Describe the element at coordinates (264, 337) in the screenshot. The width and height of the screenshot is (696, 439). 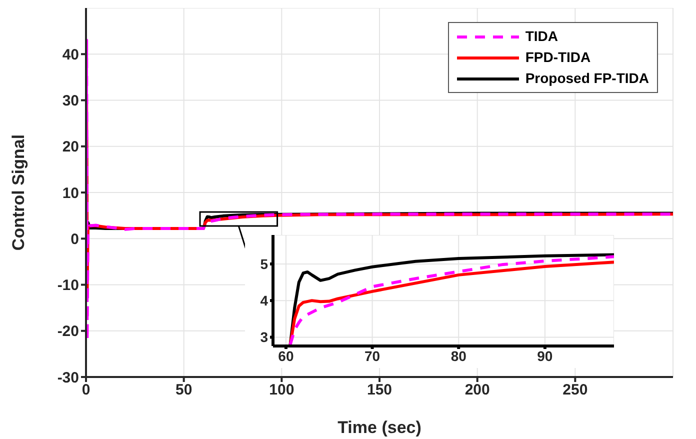
I see `y-tick-label: 3` at that location.